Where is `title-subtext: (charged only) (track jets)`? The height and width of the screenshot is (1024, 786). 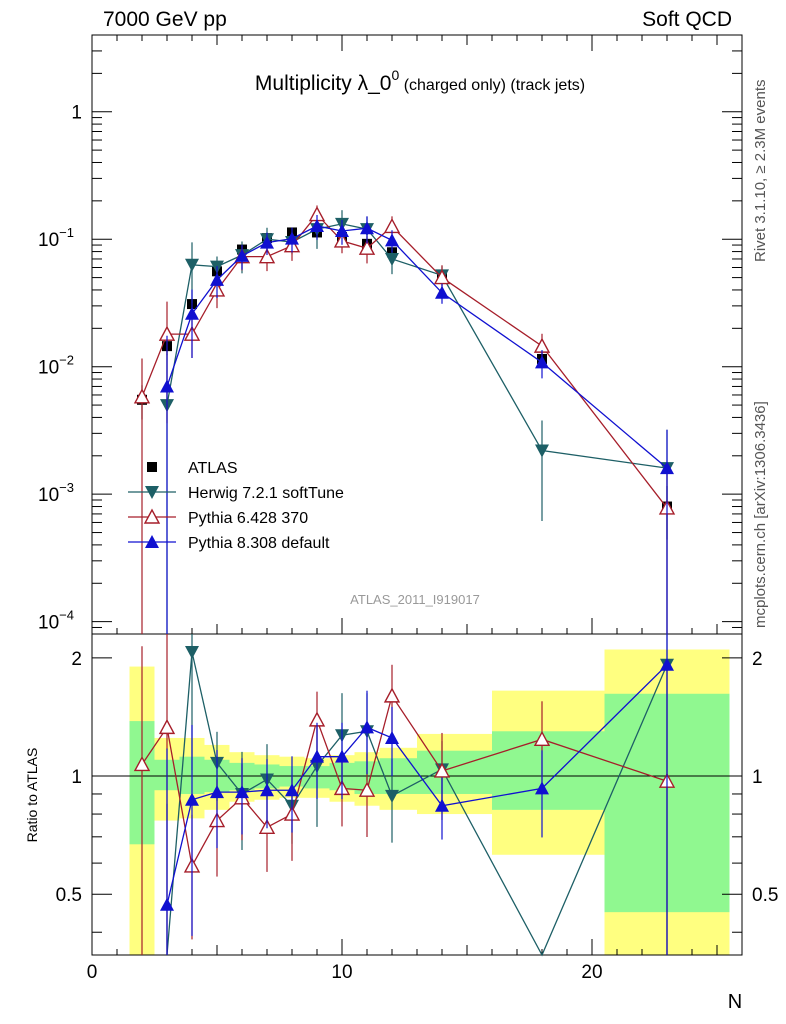 title-subtext: (charged only) (track jets) is located at coordinates (492, 85).